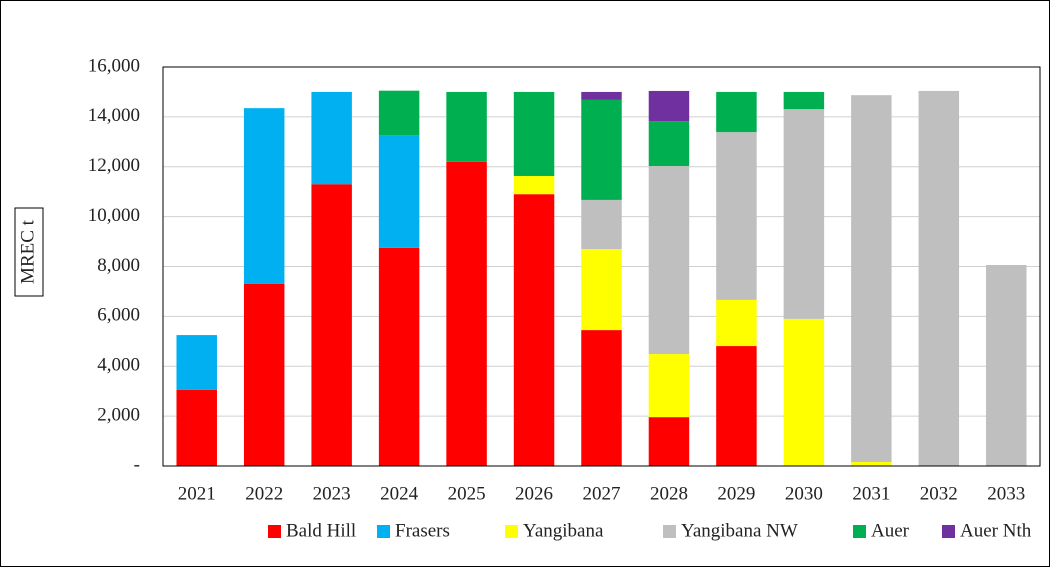  I want to click on x-tick-label: 2032, so click(939, 493).